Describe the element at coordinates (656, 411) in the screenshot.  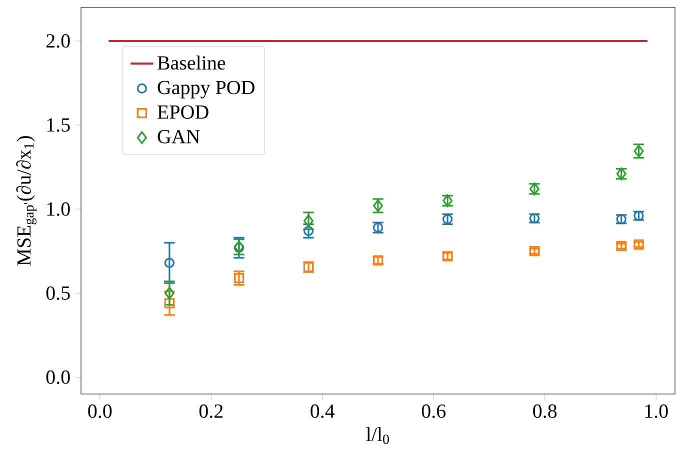
I see `x-tick-label: 1.0` at that location.